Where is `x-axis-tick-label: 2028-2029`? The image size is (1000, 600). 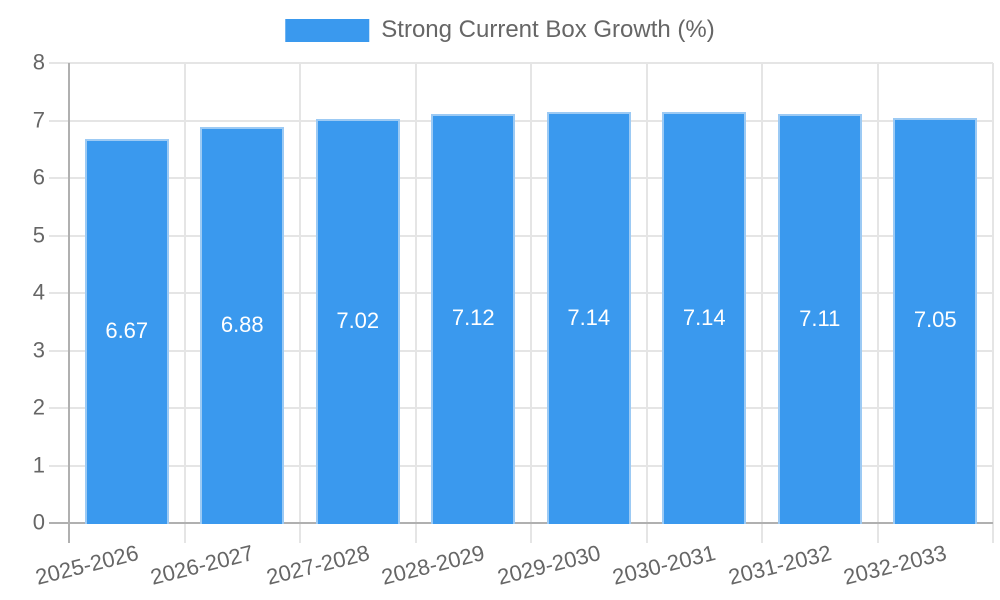
x-axis-tick-label: 2028-2029 is located at coordinates (433, 565).